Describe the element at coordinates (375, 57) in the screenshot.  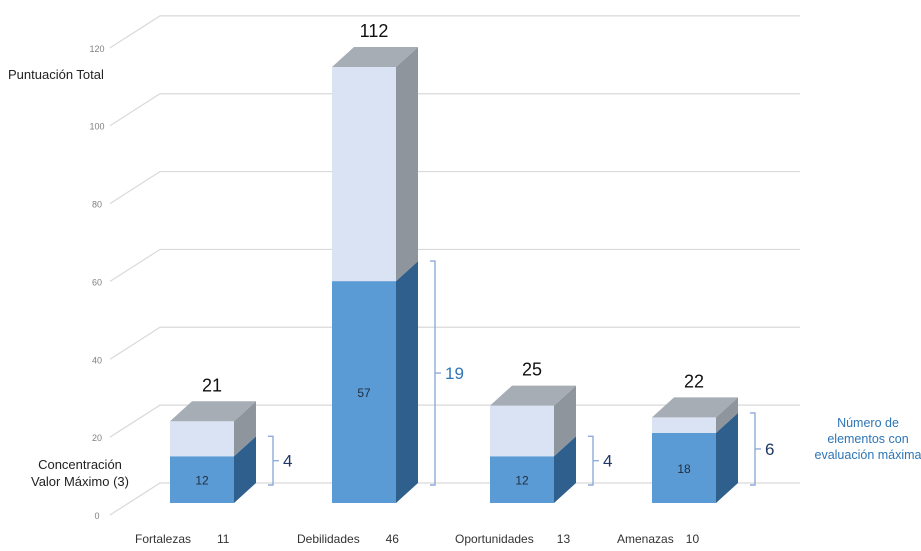
I see `bar-cap-debilidades` at that location.